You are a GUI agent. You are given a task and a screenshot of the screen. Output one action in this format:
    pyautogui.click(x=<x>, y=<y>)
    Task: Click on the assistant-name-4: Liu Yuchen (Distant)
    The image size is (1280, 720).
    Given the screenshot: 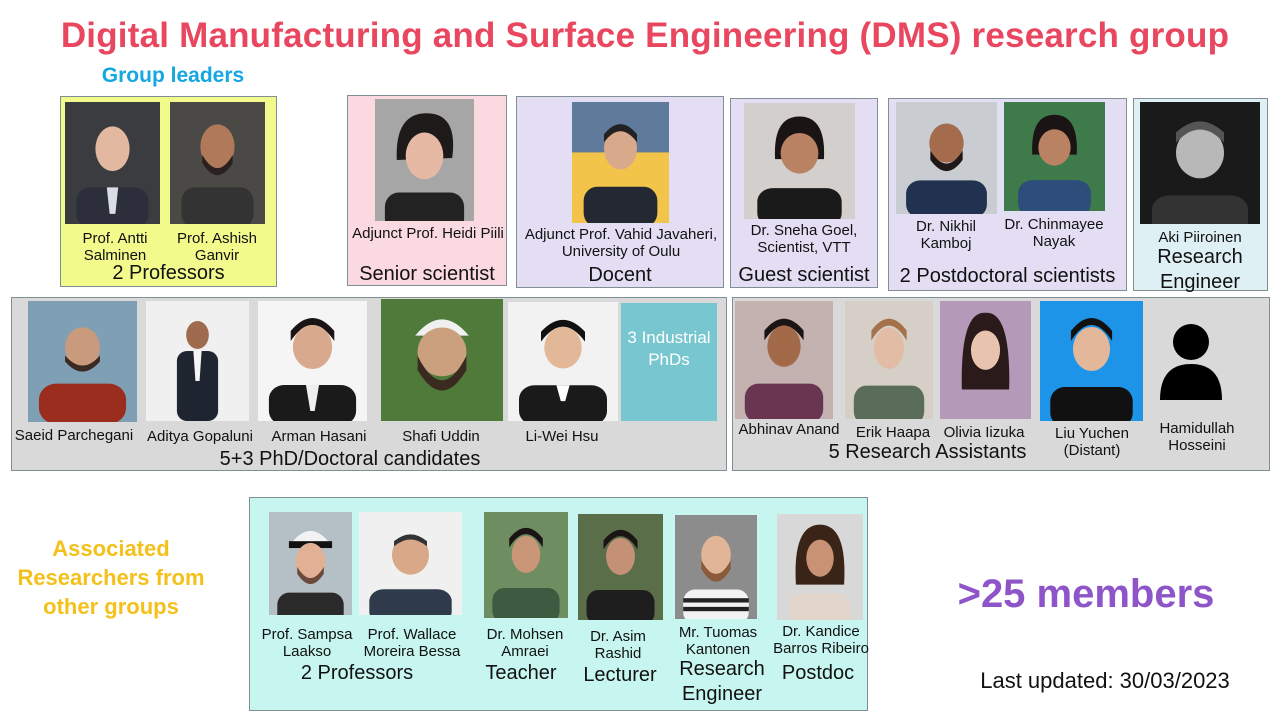 What is the action you would take?
    pyautogui.click(x=1092, y=442)
    